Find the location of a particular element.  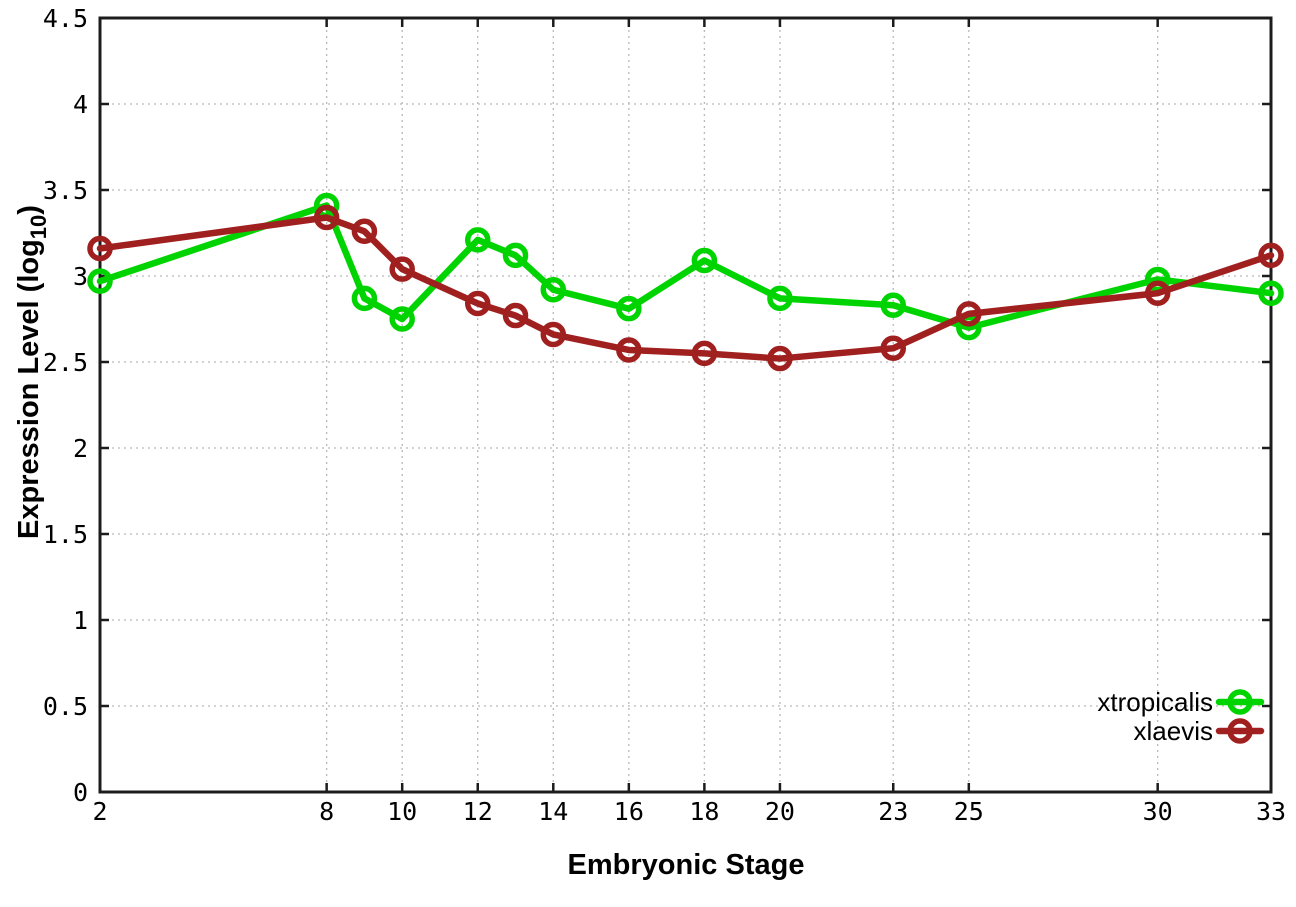

x-tick-label: 16 is located at coordinates (629, 811).